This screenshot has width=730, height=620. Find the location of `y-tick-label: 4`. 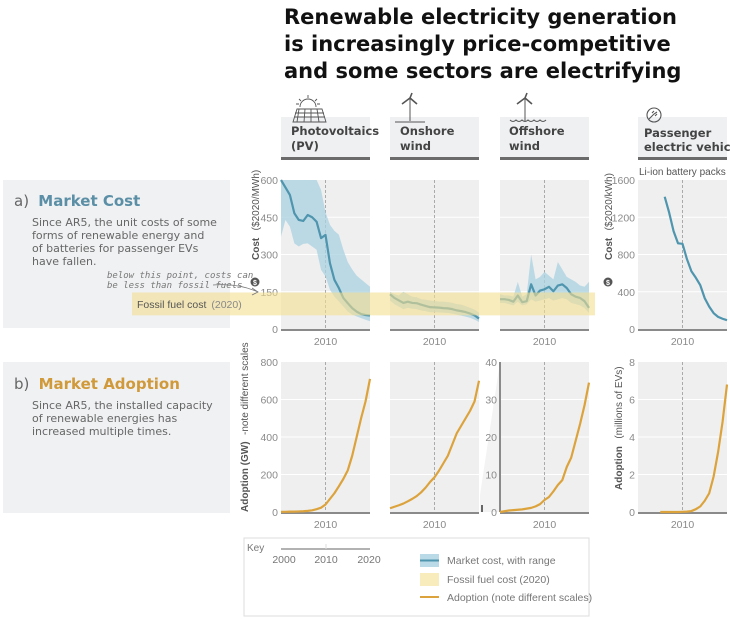

y-tick-label: 4 is located at coordinates (632, 438).